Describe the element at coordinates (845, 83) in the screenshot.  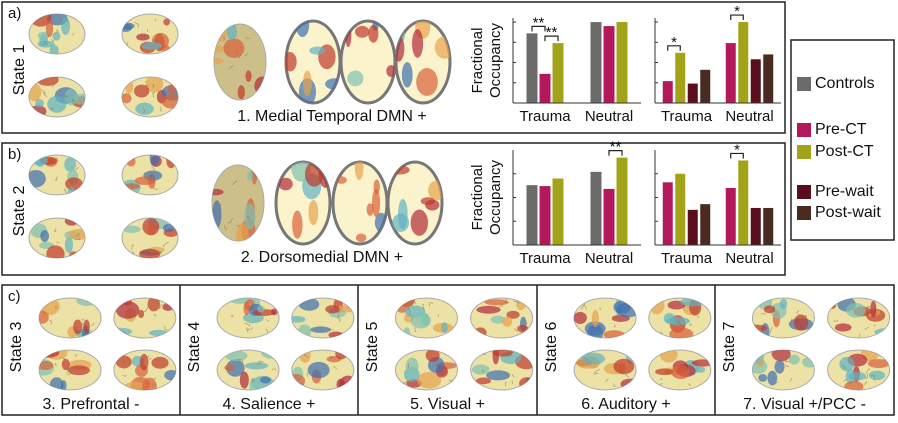
I see `legend-label: Controls` at that location.